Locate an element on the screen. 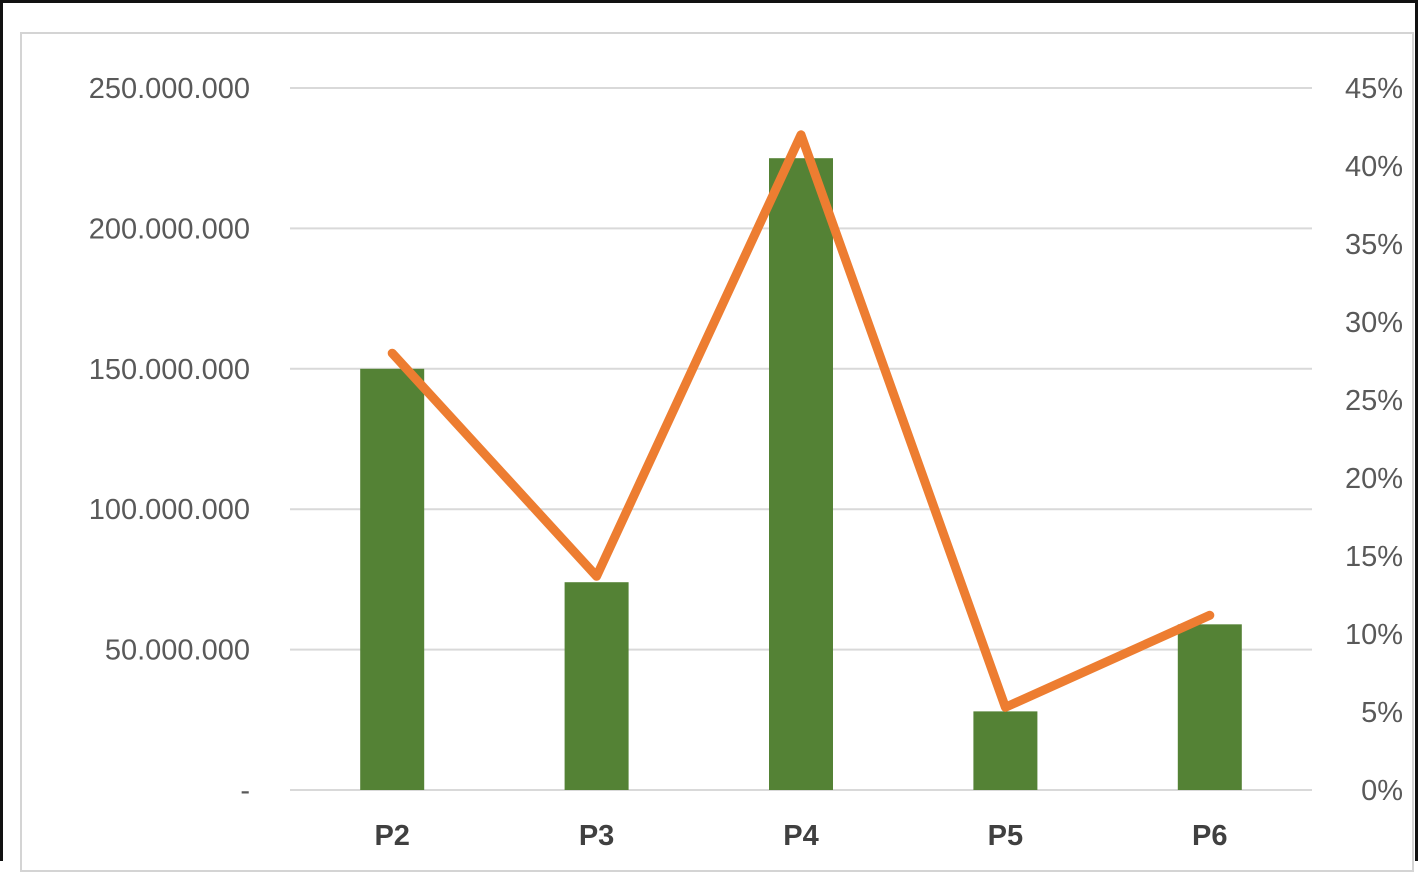 The height and width of the screenshot is (872, 1418). right-axis-tick-label: 0% is located at coordinates (1382, 791).